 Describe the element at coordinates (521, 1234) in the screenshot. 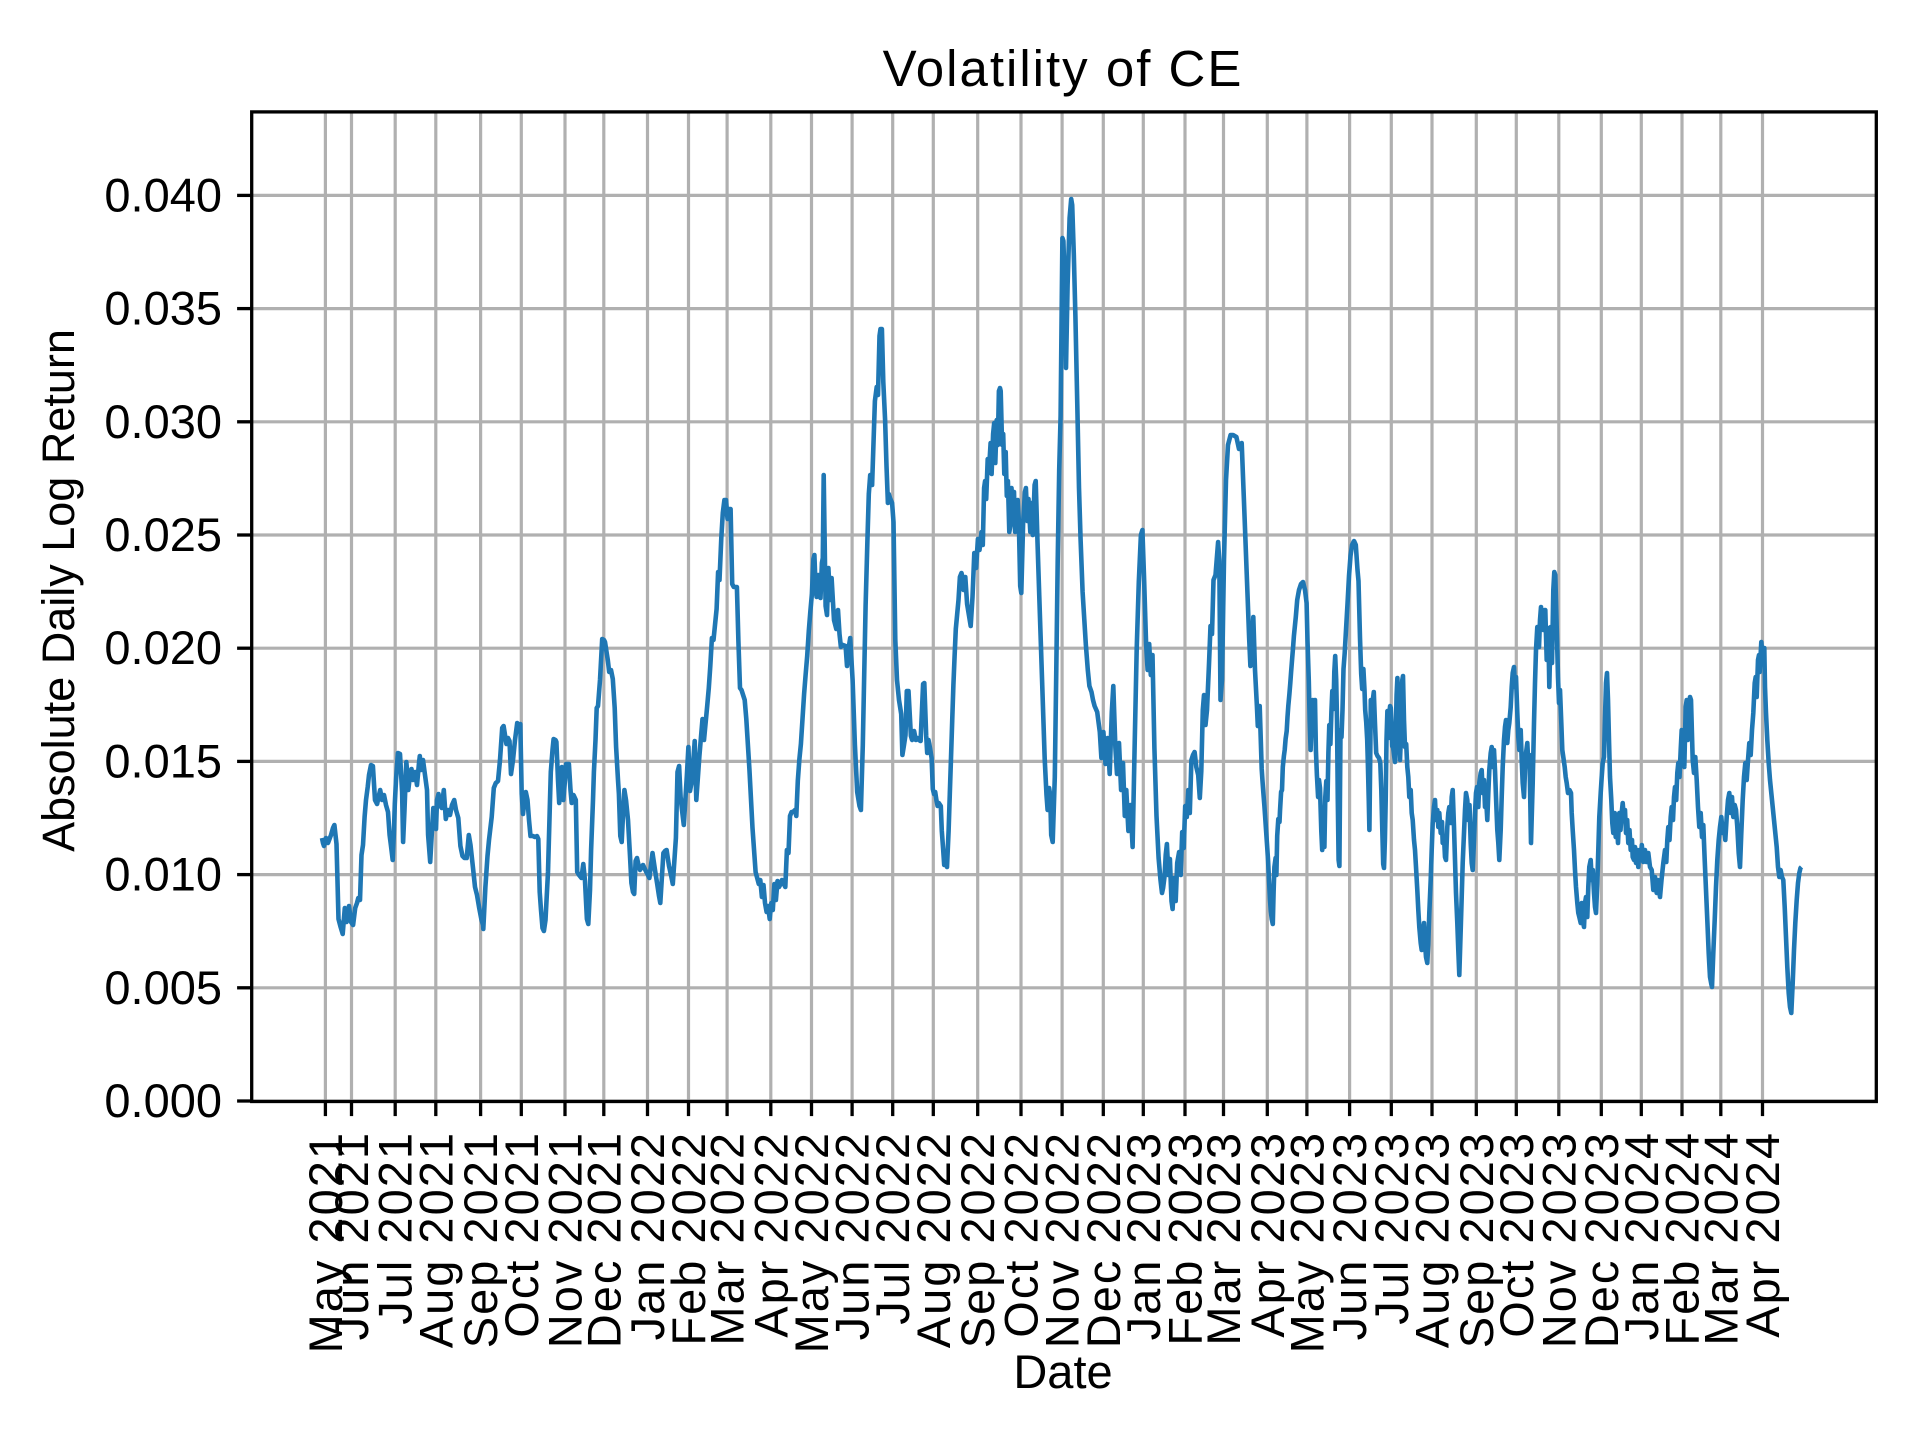

I see `svg-text: Oct 2021` at that location.